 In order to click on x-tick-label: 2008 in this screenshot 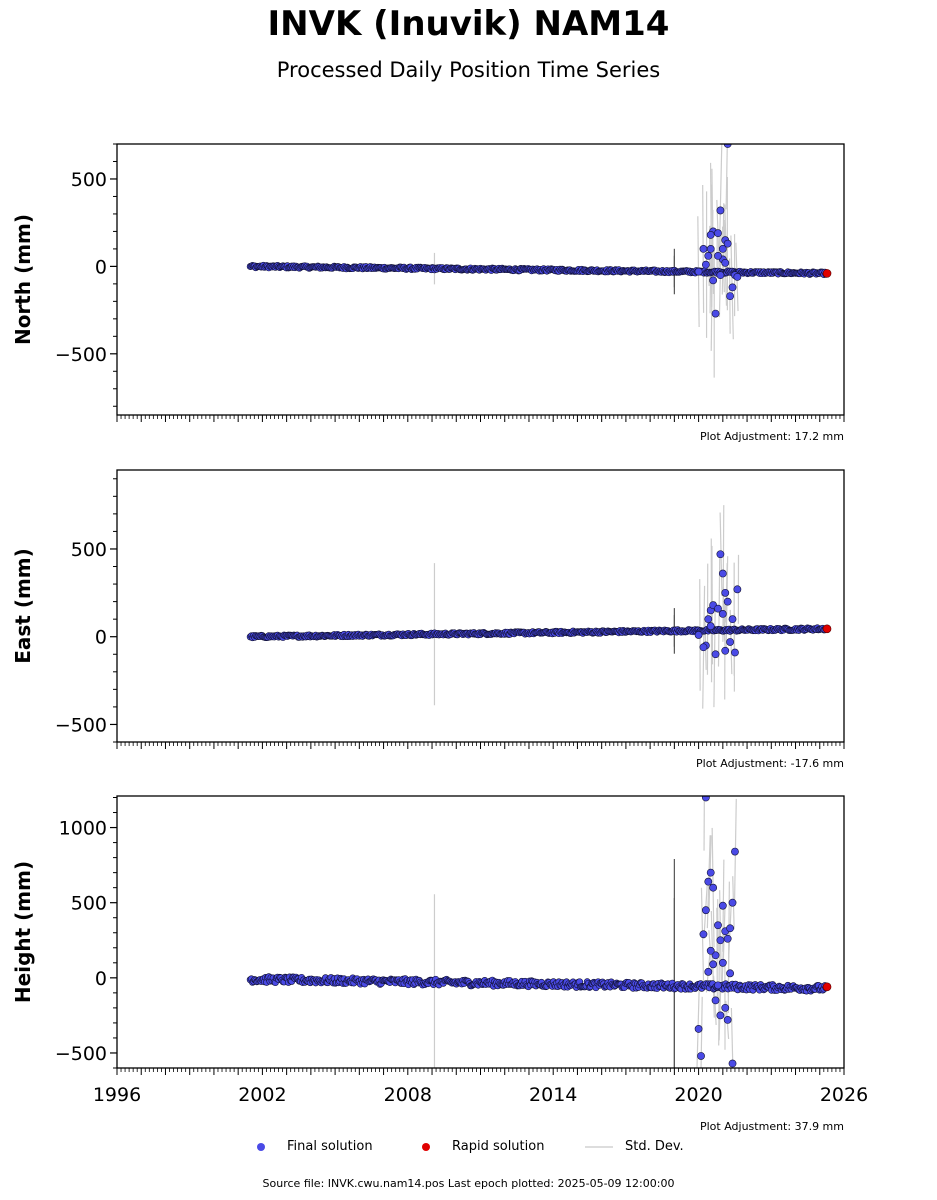, I will do `click(408, 1095)`.